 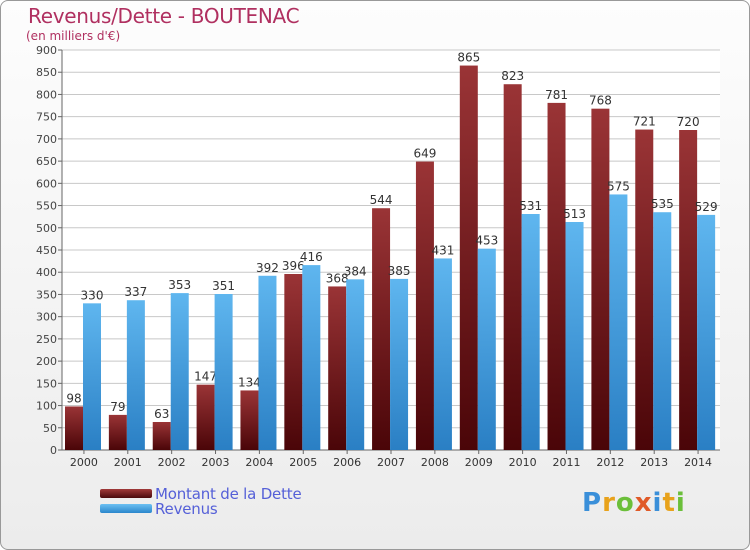 What do you see at coordinates (479, 462) in the screenshot?
I see `x-tick-label: 2009` at bounding box center [479, 462].